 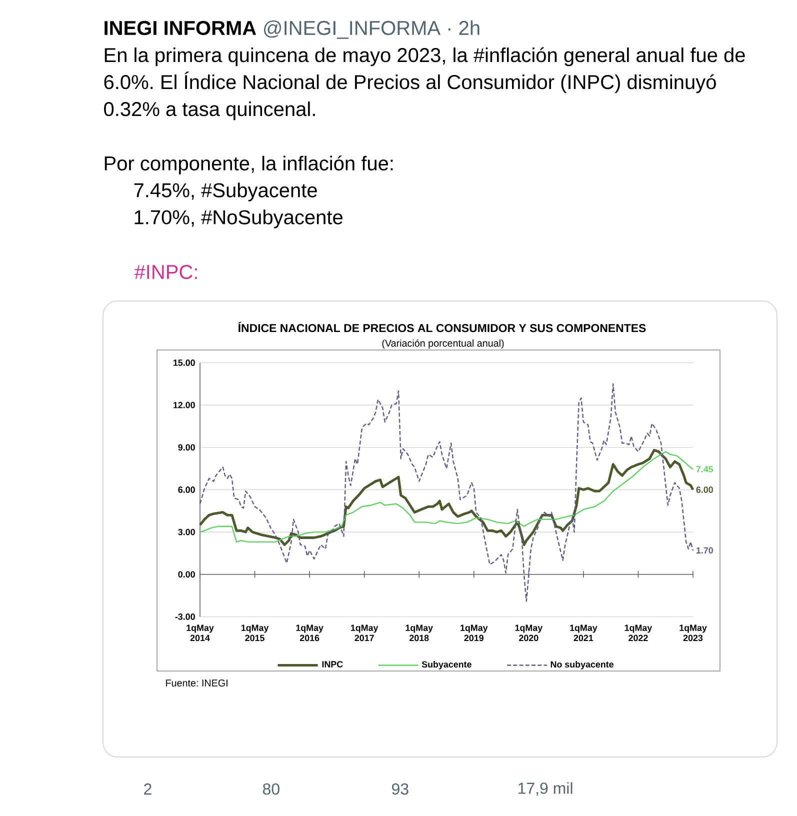 I want to click on x-tick-label: 1qMay 2015, so click(x=255, y=633).